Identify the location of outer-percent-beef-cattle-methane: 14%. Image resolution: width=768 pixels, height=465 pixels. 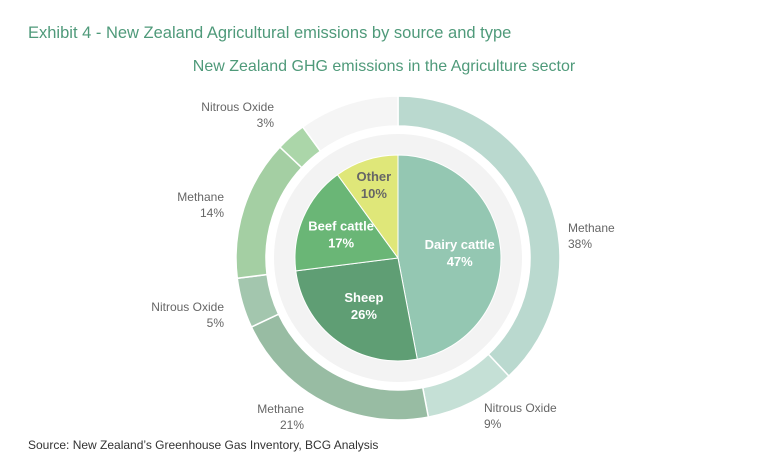
(212, 213).